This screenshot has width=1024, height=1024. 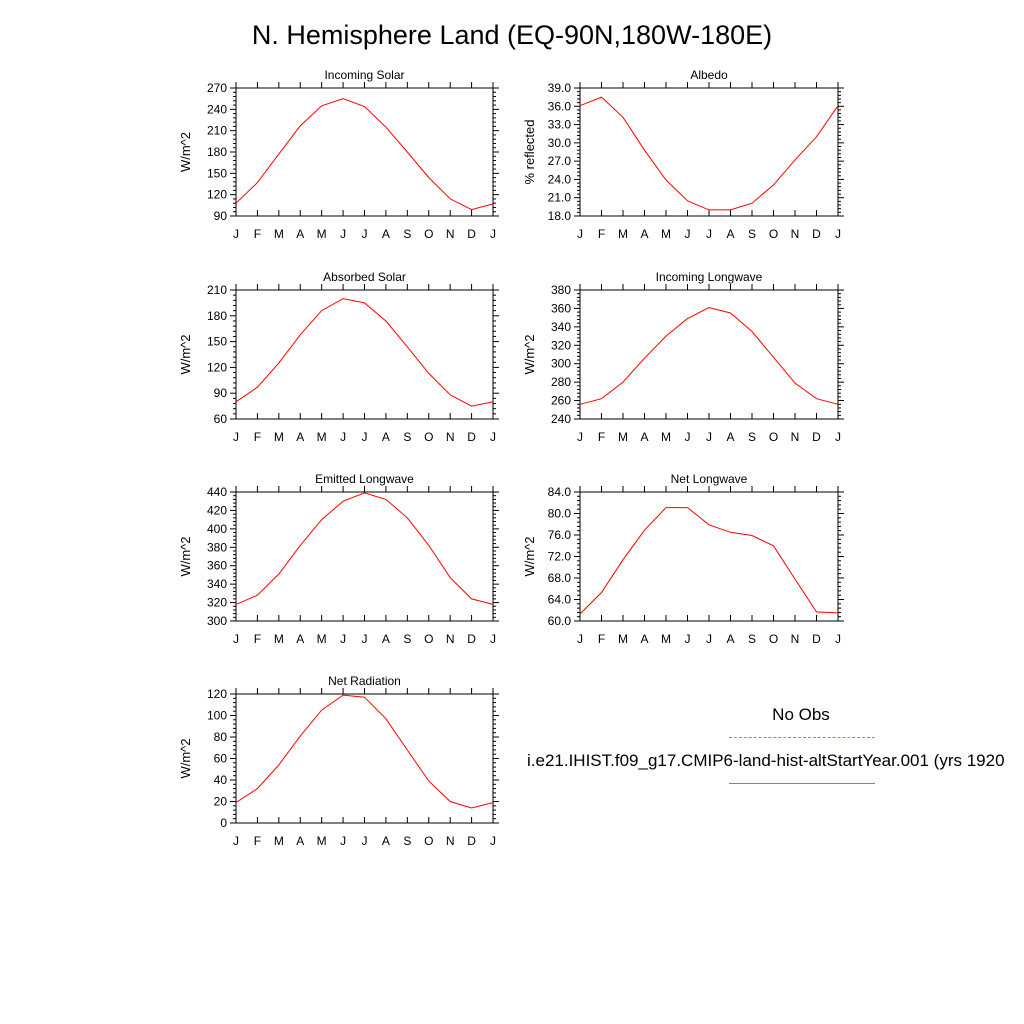 What do you see at coordinates (221, 737) in the screenshot?
I see `y-tick-label: 80` at bounding box center [221, 737].